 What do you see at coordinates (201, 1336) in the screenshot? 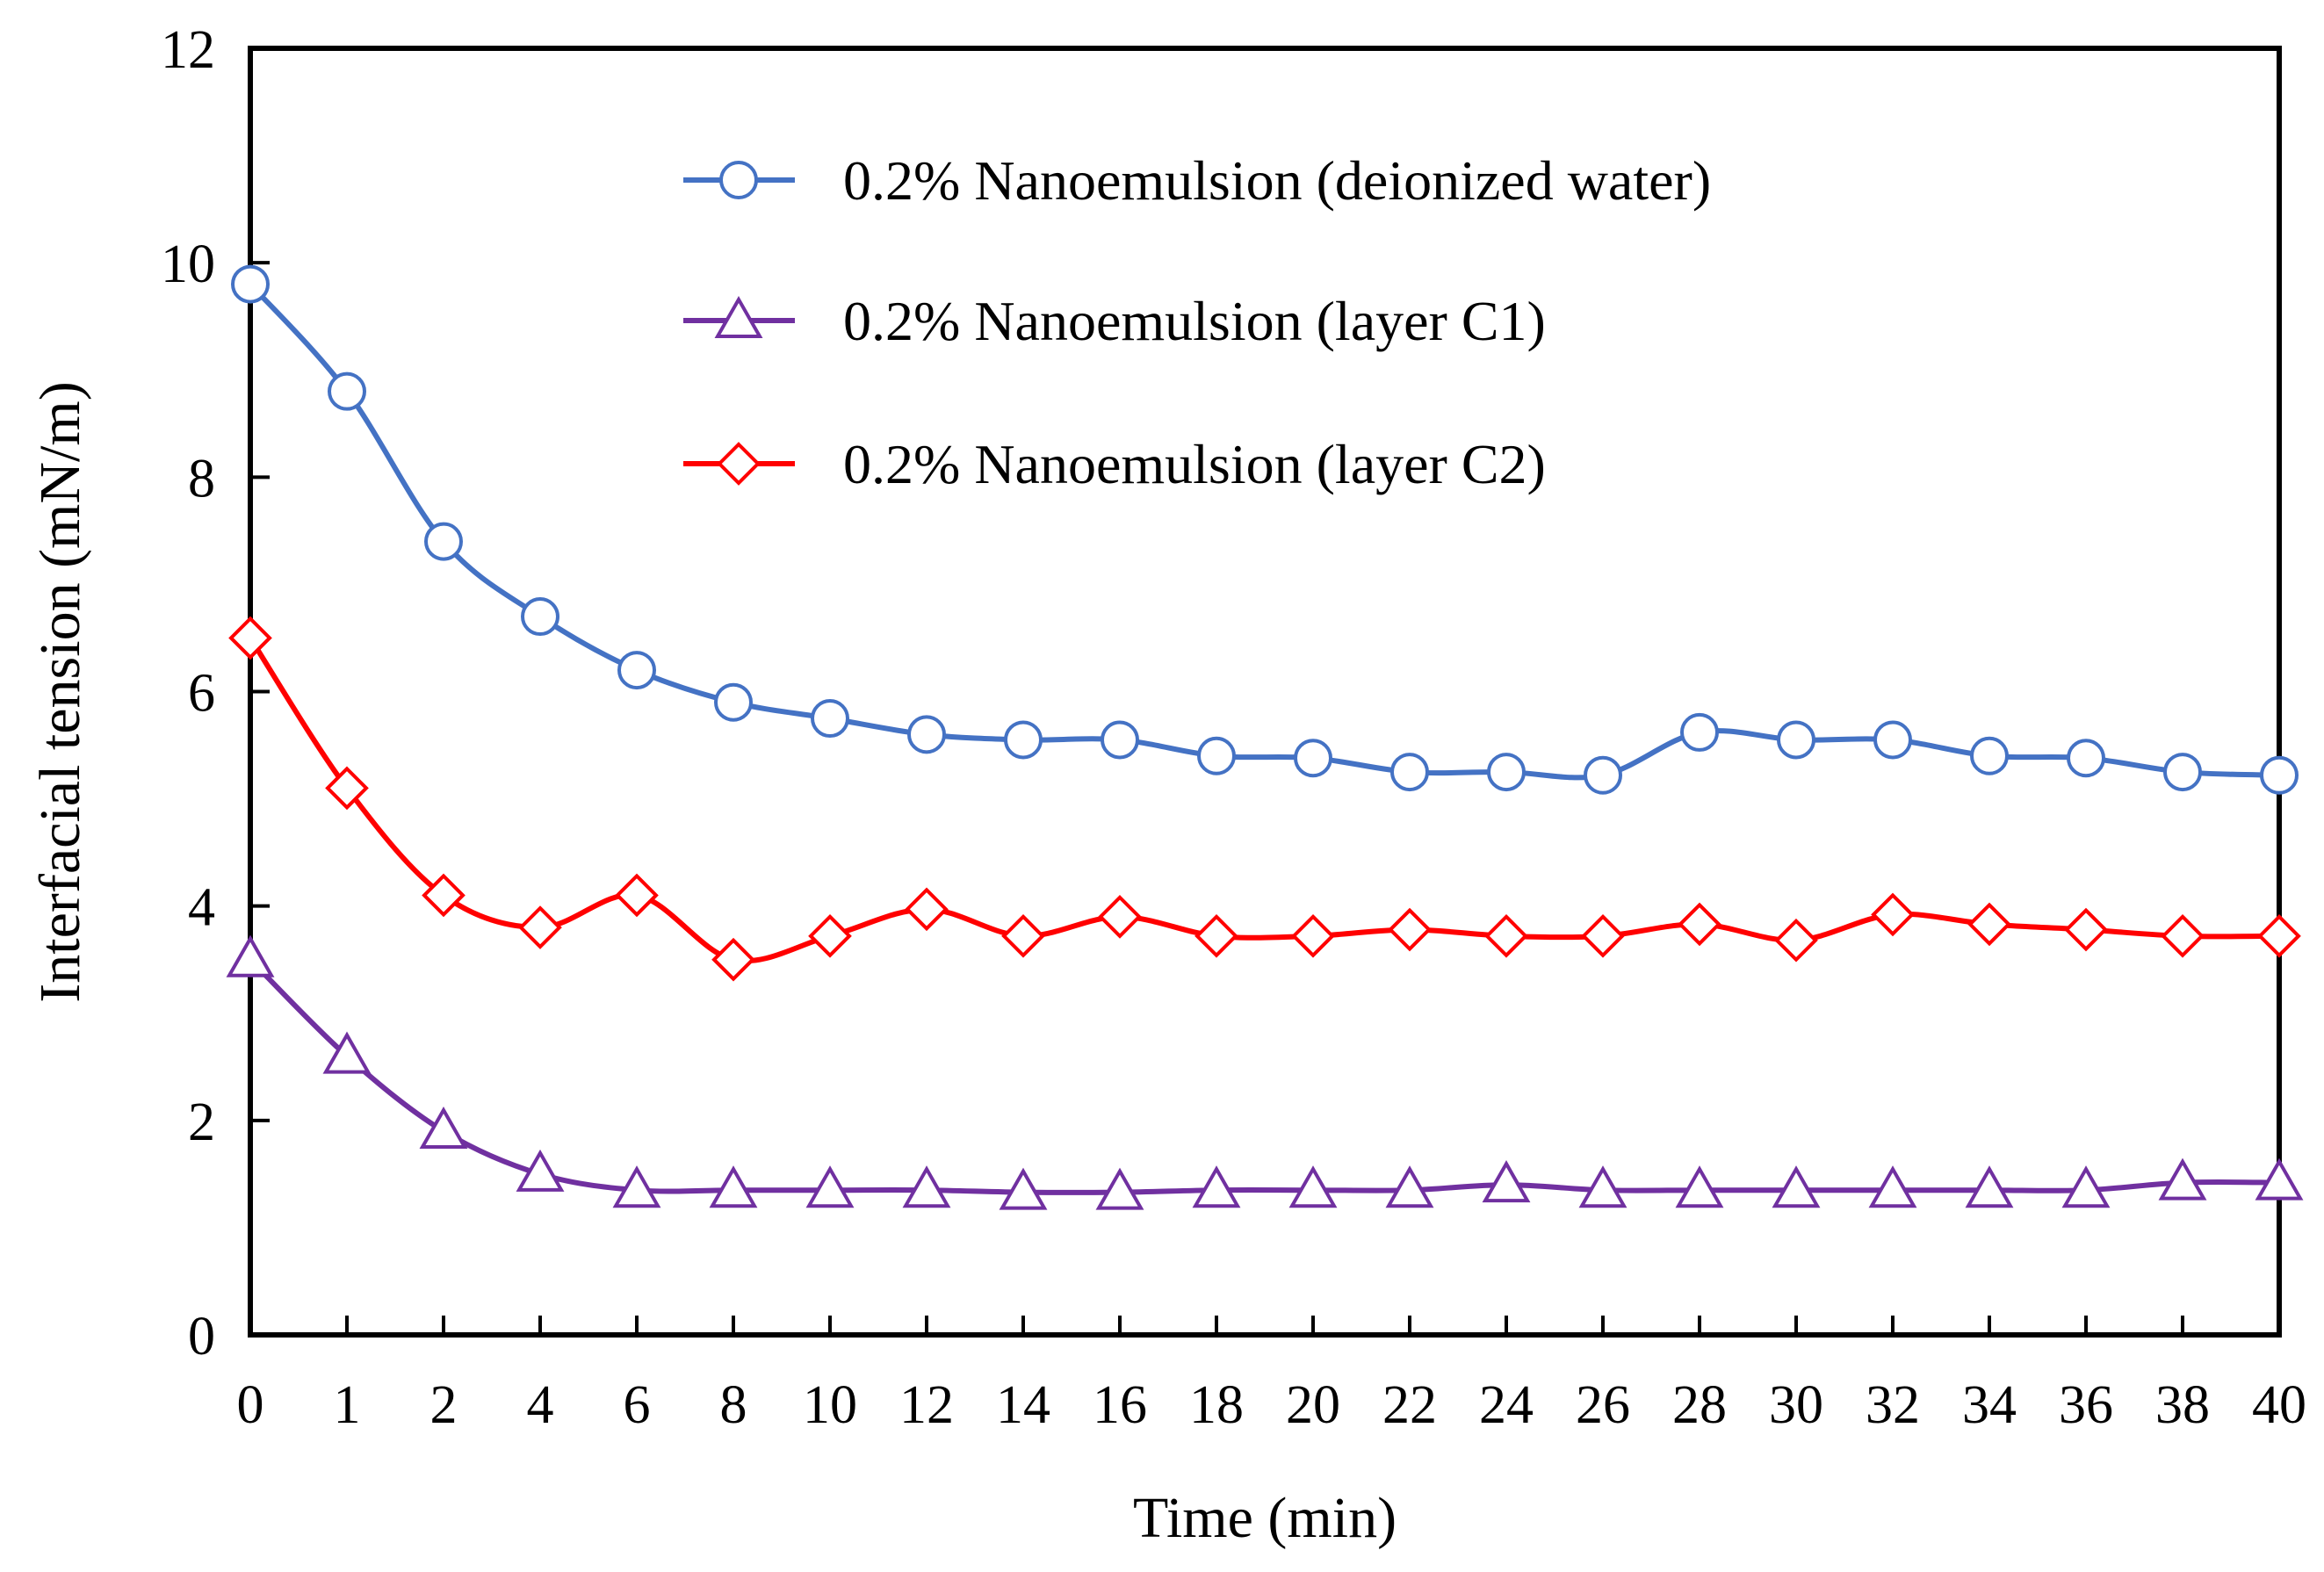
I see `y-tick-label: 0` at bounding box center [201, 1336].